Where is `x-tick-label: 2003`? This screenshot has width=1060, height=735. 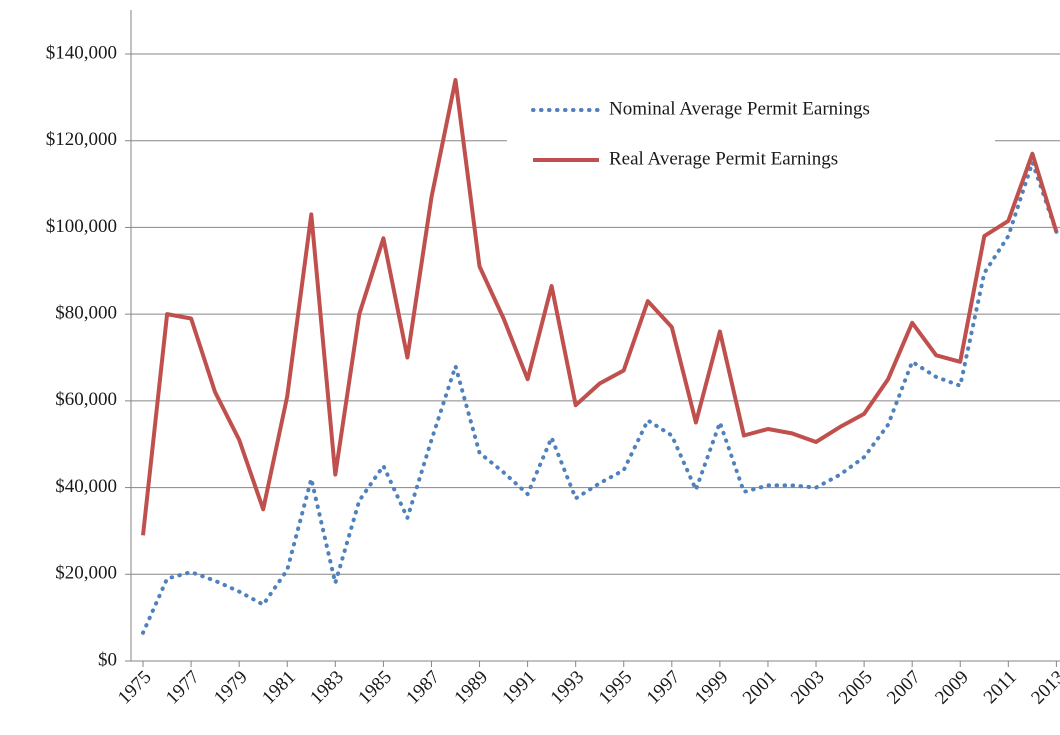 x-tick-label: 2003 is located at coordinates (808, 688).